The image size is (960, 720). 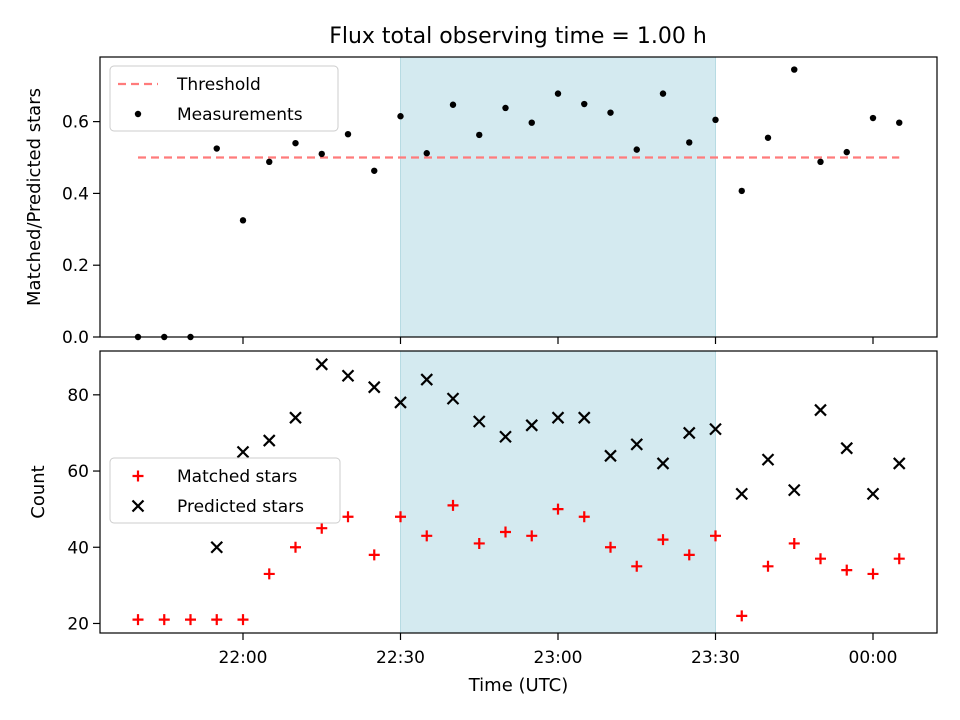 I want to click on count-x-tick-label: 23:00, so click(x=558, y=658).